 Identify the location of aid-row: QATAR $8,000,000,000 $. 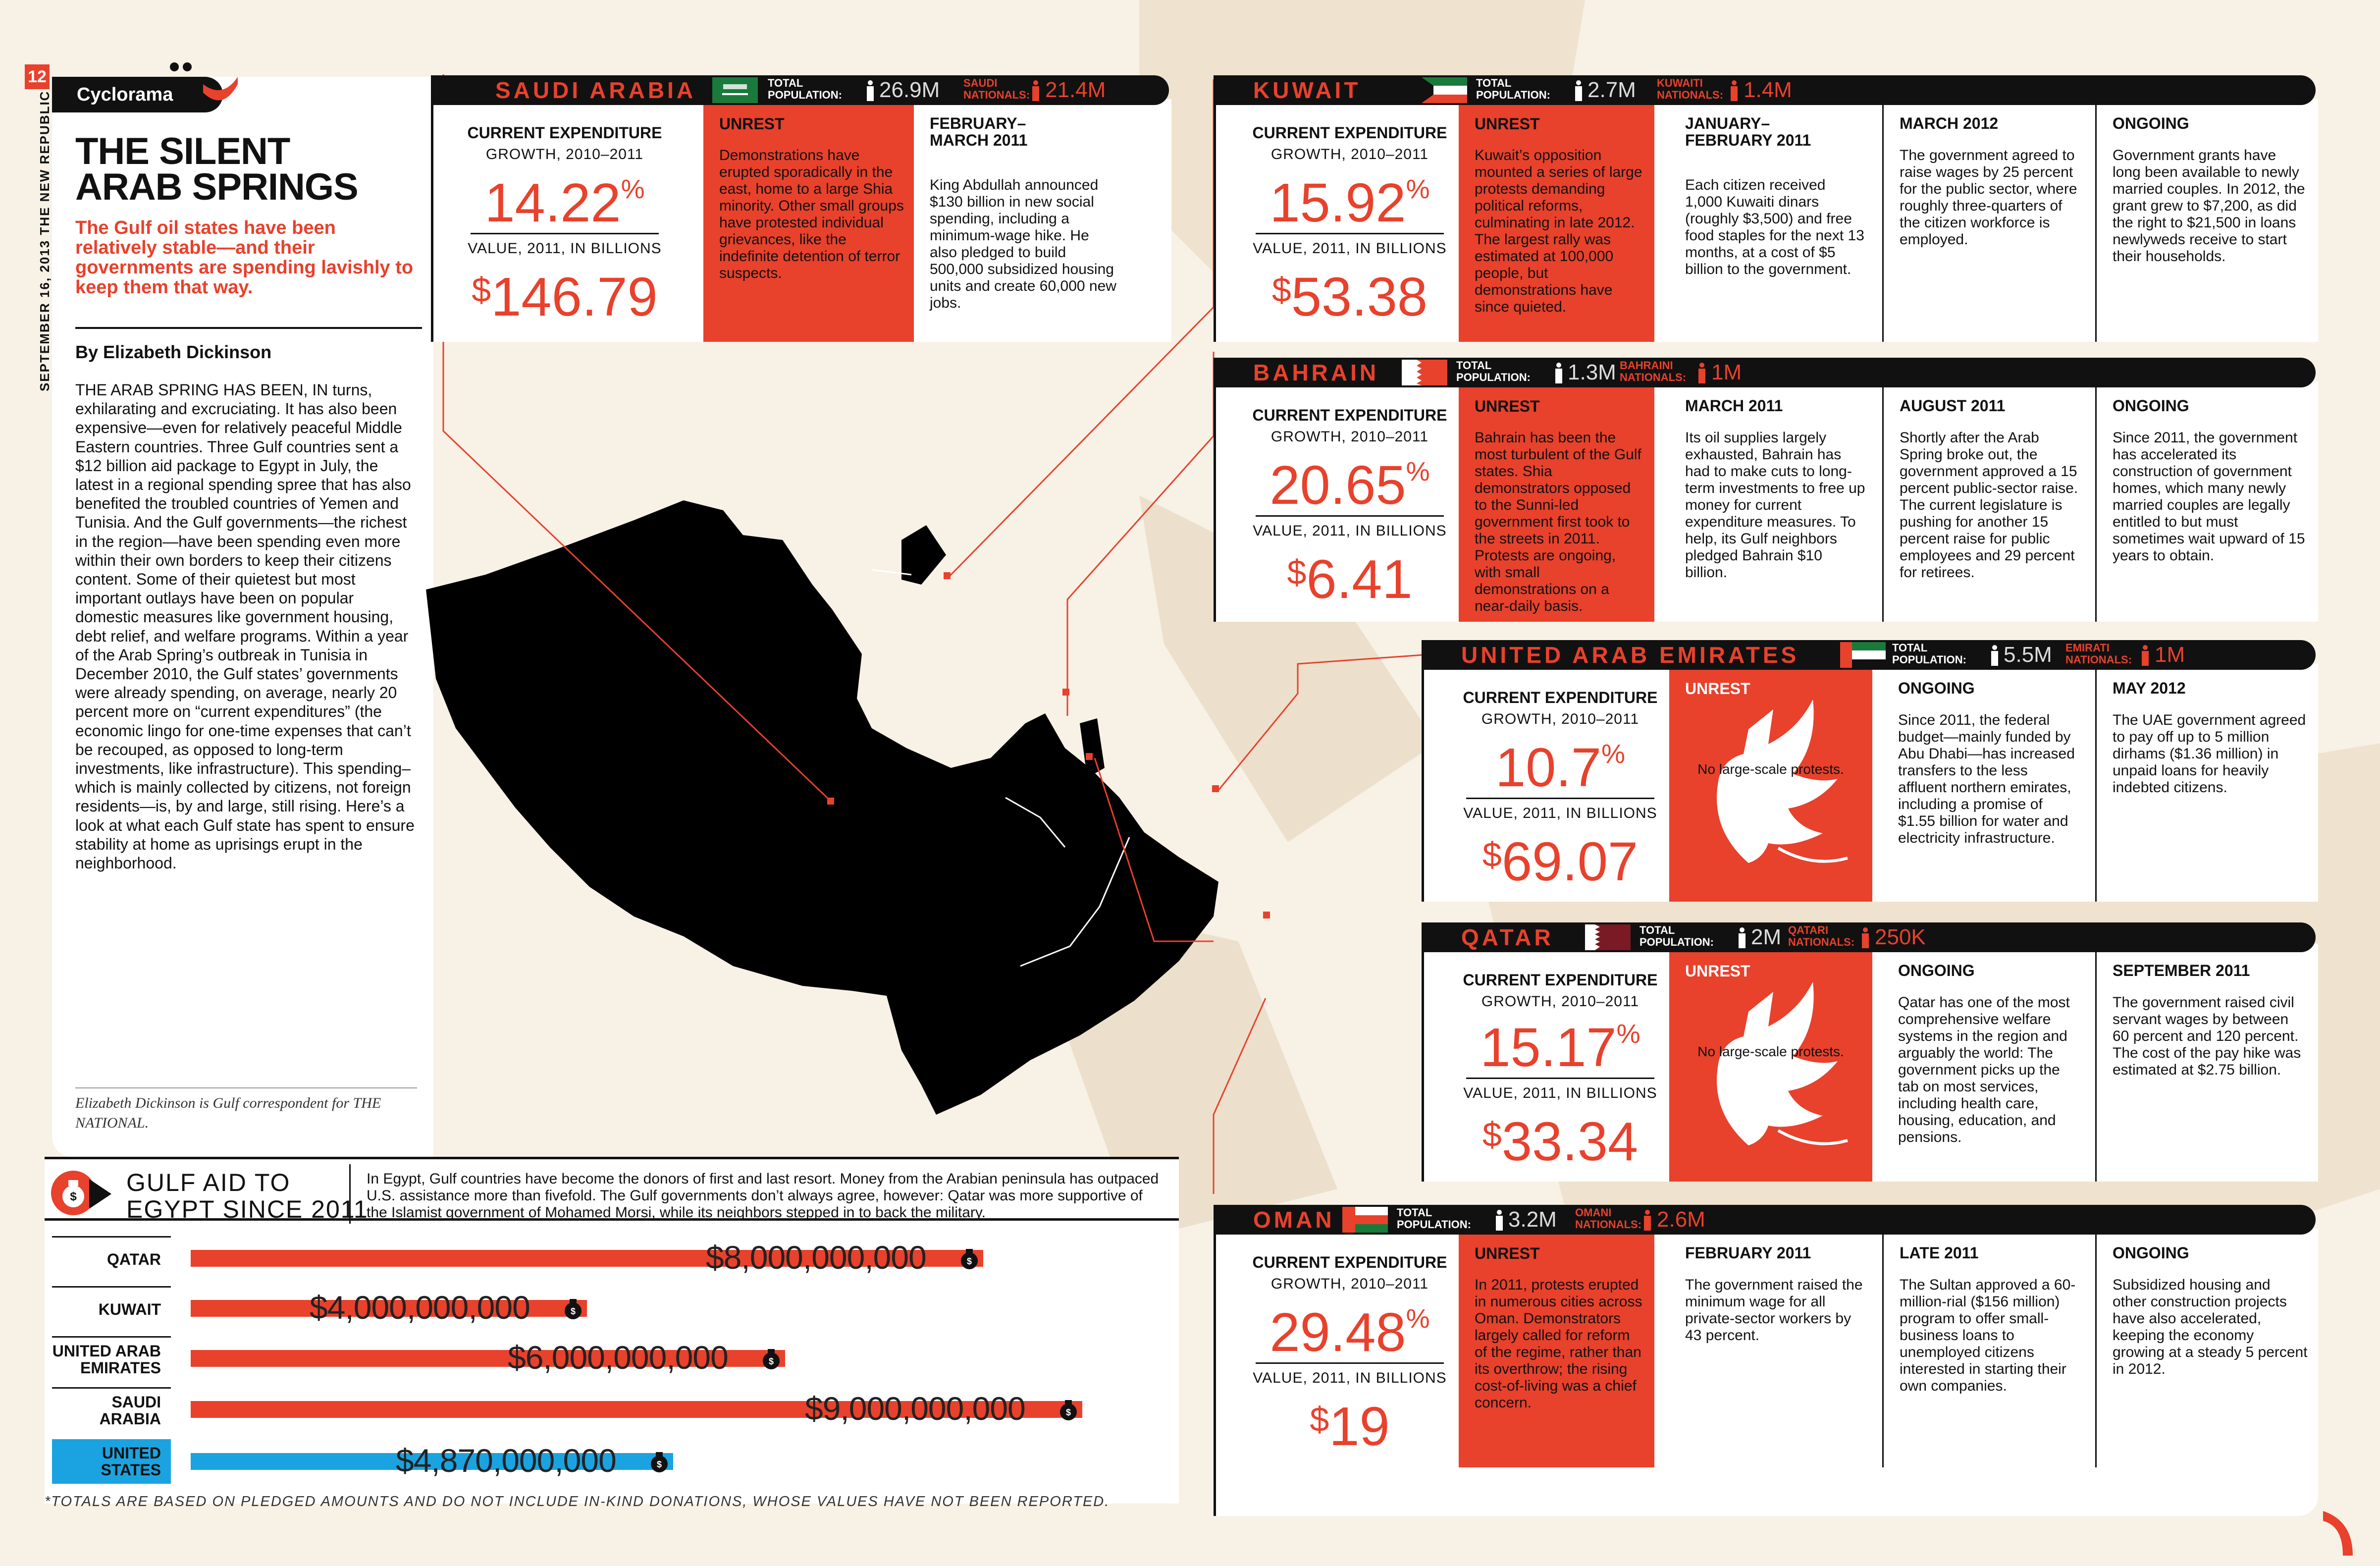
(614, 1259).